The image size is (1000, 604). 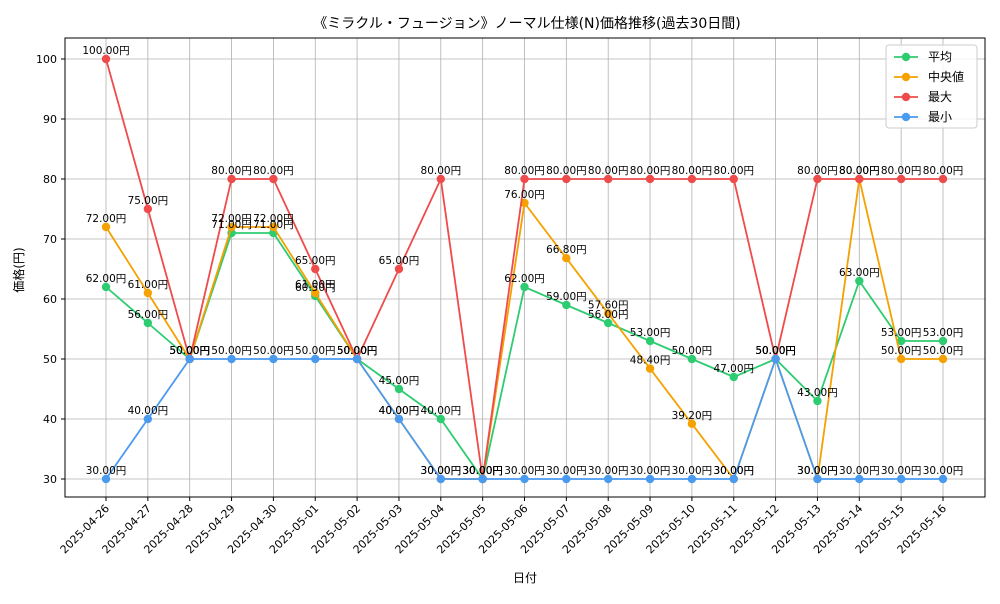 I want to click on data-label: 47.00円, so click(x=733, y=369).